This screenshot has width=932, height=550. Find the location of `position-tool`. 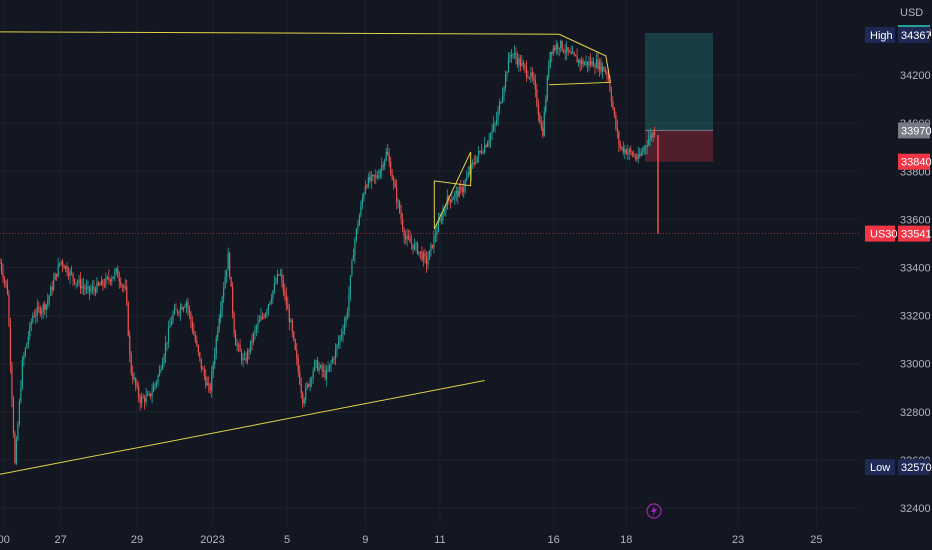

position-tool is located at coordinates (679, 97).